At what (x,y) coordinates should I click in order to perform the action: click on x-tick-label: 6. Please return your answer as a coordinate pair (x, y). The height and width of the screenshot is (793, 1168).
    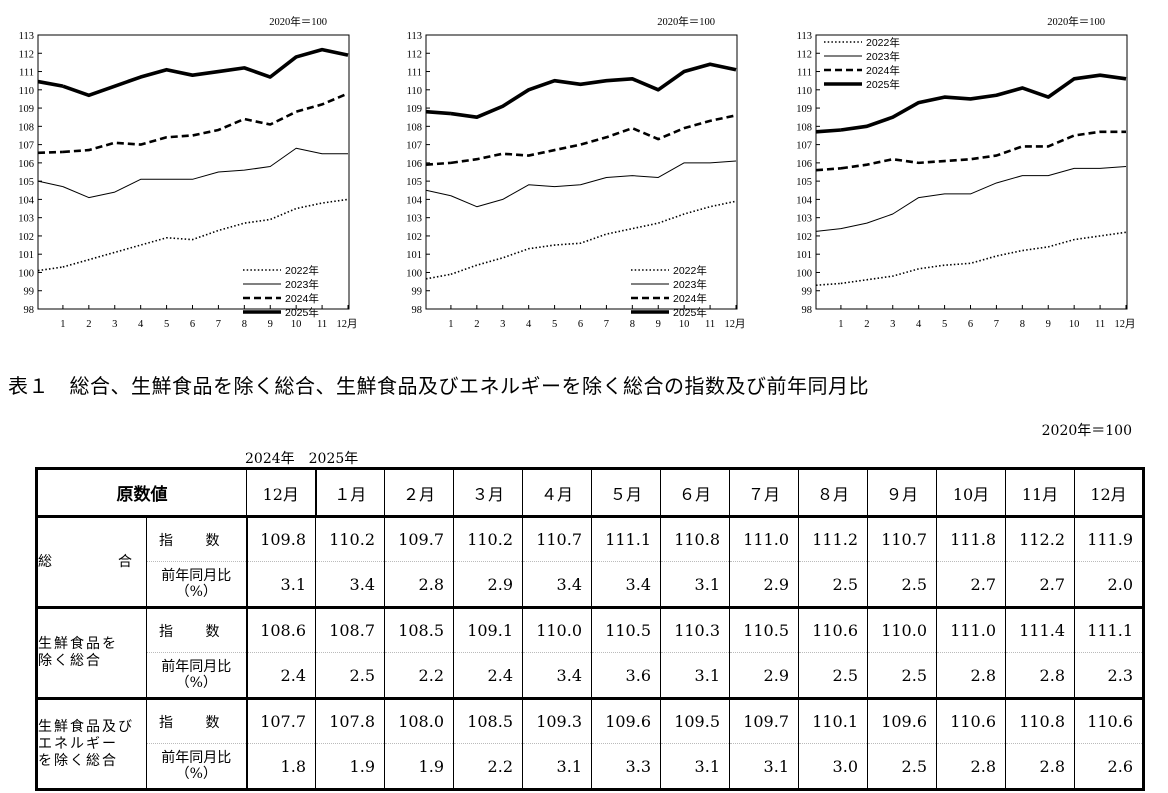
    Looking at the image, I should click on (970, 324).